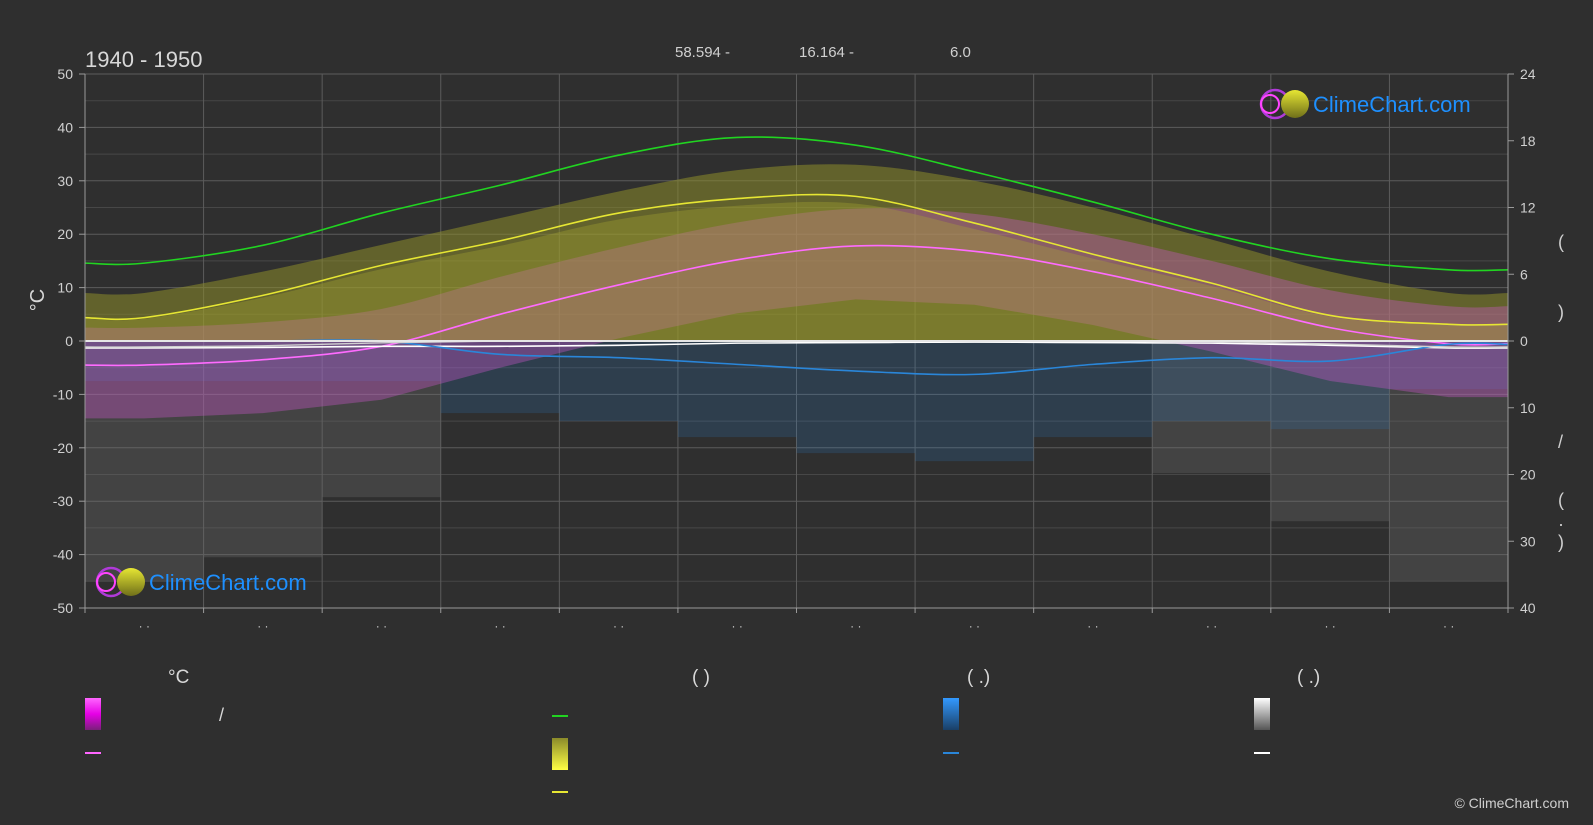 The height and width of the screenshot is (825, 1593). What do you see at coordinates (63, 394) in the screenshot?
I see `y-tick-label-left: -10` at bounding box center [63, 394].